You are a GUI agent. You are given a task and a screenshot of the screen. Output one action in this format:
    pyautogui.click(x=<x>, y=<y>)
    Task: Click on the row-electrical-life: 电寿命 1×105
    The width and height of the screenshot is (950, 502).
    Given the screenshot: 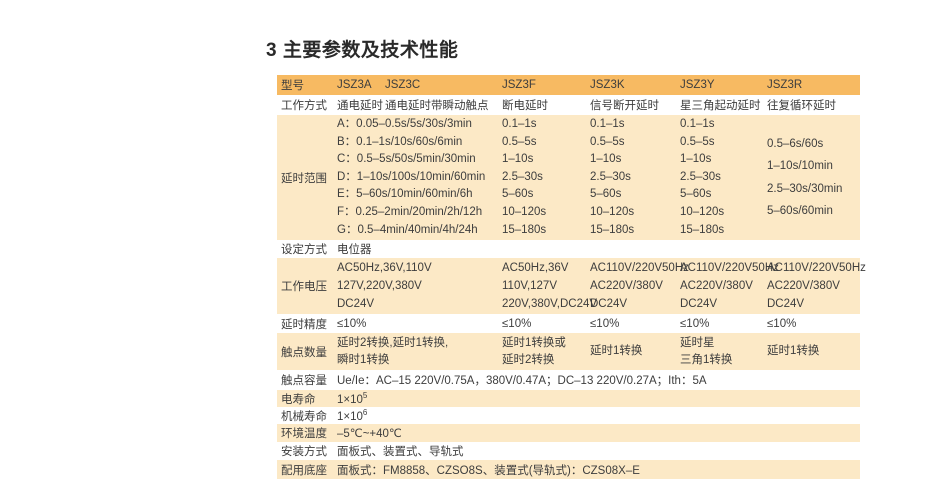 What is the action you would take?
    pyautogui.click(x=568, y=398)
    